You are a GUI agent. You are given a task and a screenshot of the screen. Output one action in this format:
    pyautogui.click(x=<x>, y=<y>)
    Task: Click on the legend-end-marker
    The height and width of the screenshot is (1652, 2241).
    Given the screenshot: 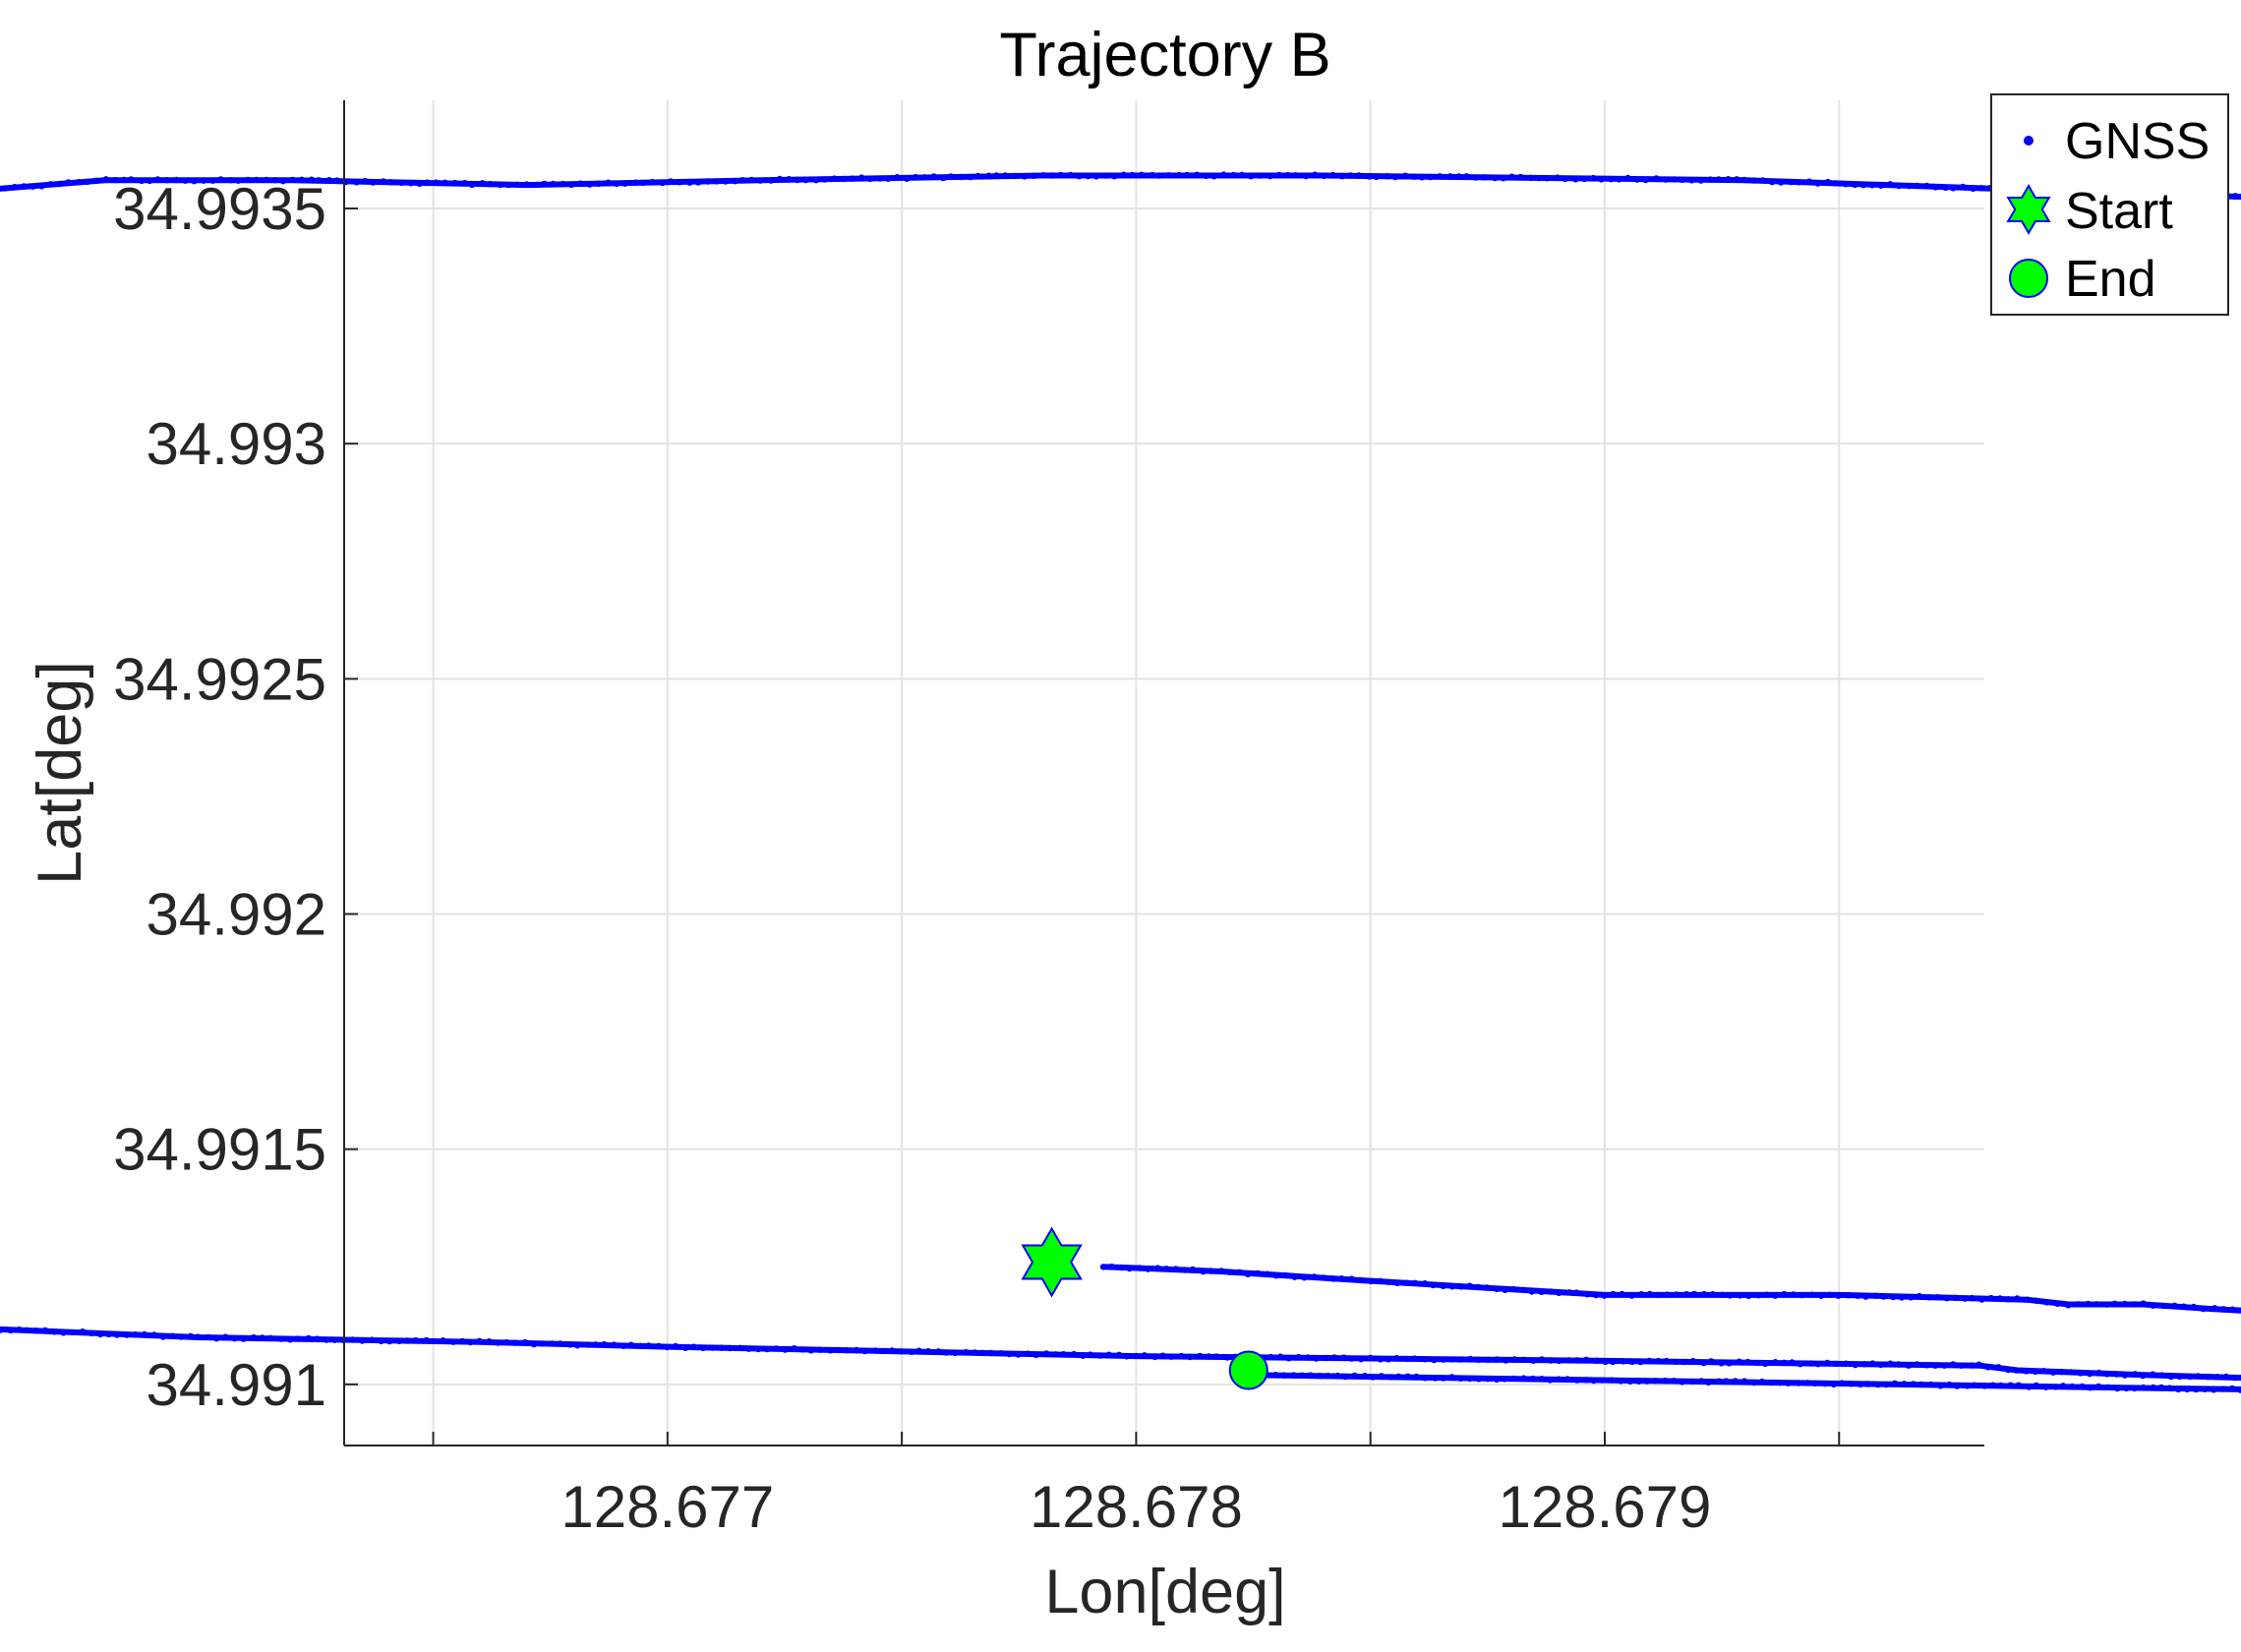 What is the action you would take?
    pyautogui.click(x=2028, y=278)
    